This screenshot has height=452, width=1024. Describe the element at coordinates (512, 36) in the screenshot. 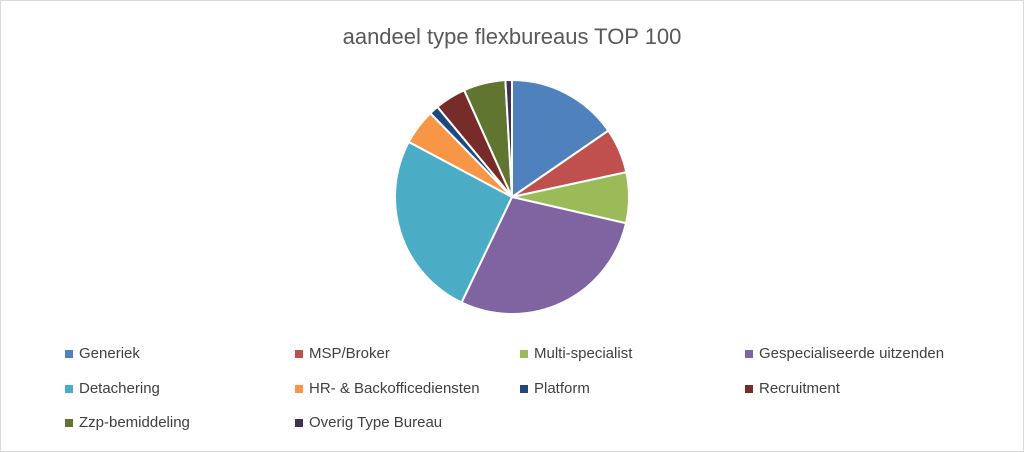

I see `chart-title: aandeel type flexbureaus TOP 100` at that location.